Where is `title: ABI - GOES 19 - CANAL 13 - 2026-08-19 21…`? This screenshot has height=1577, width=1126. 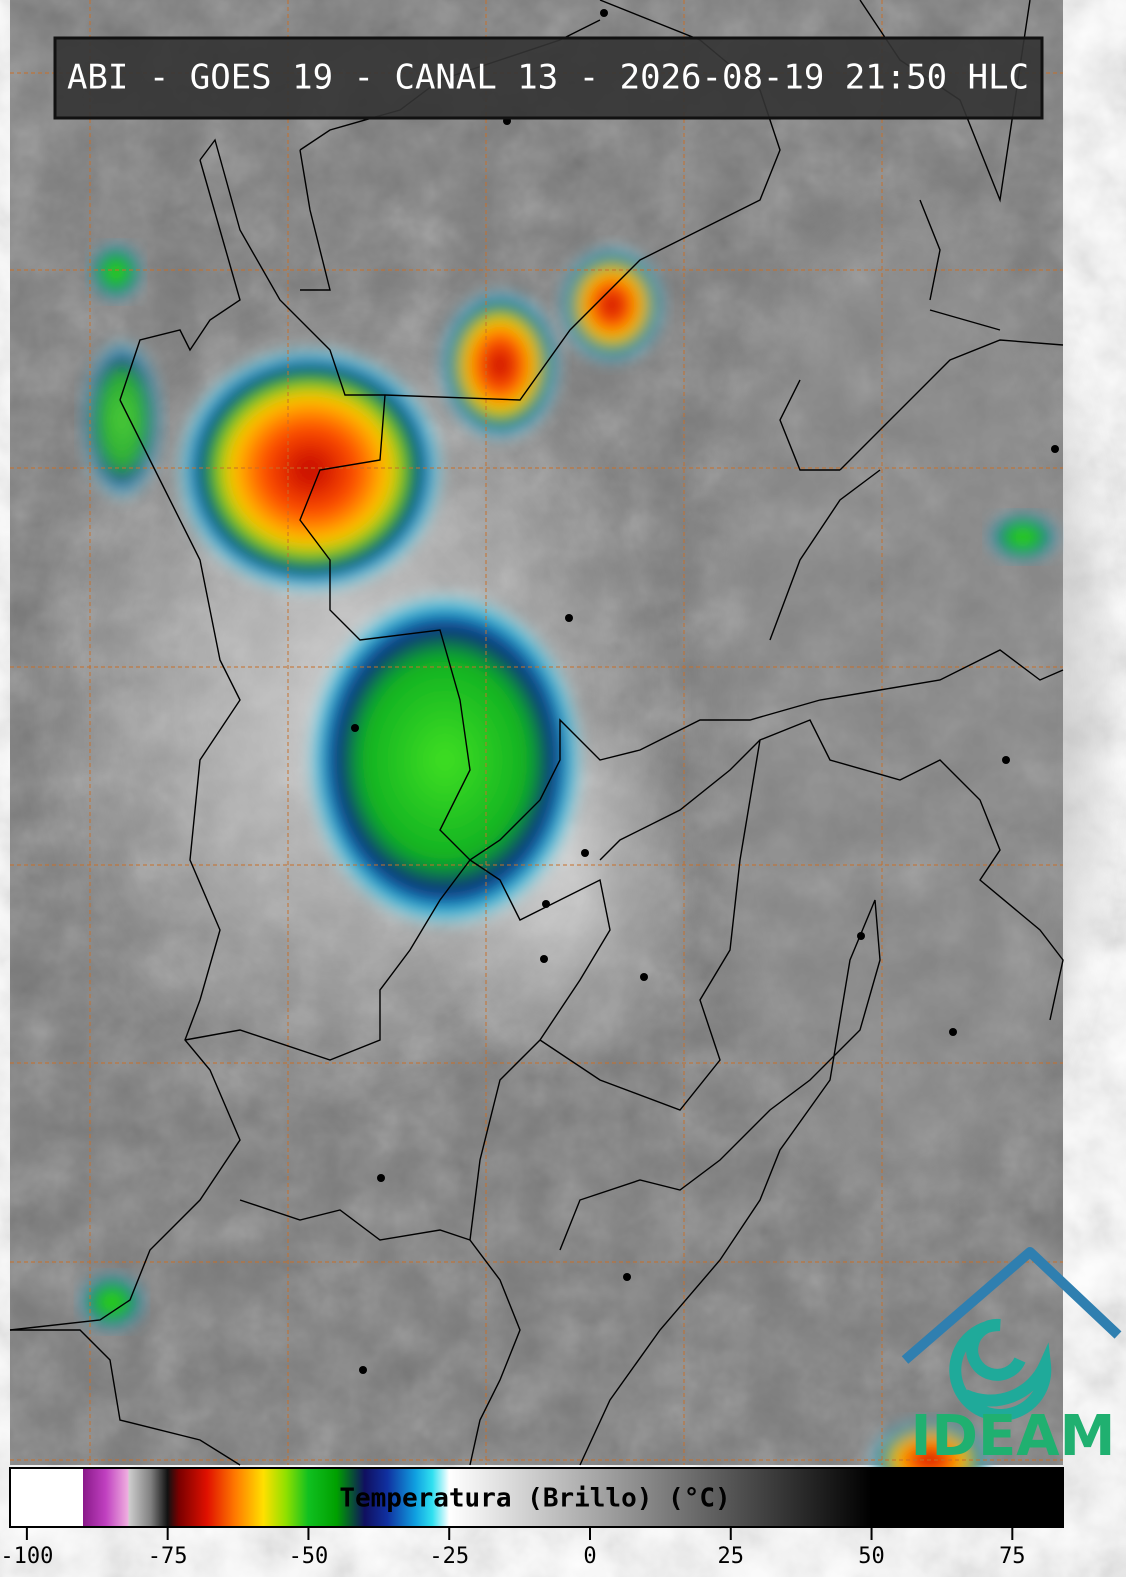 title: ABI - GOES 19 - CANAL 13 - 2026-08-19 21… is located at coordinates (548, 78).